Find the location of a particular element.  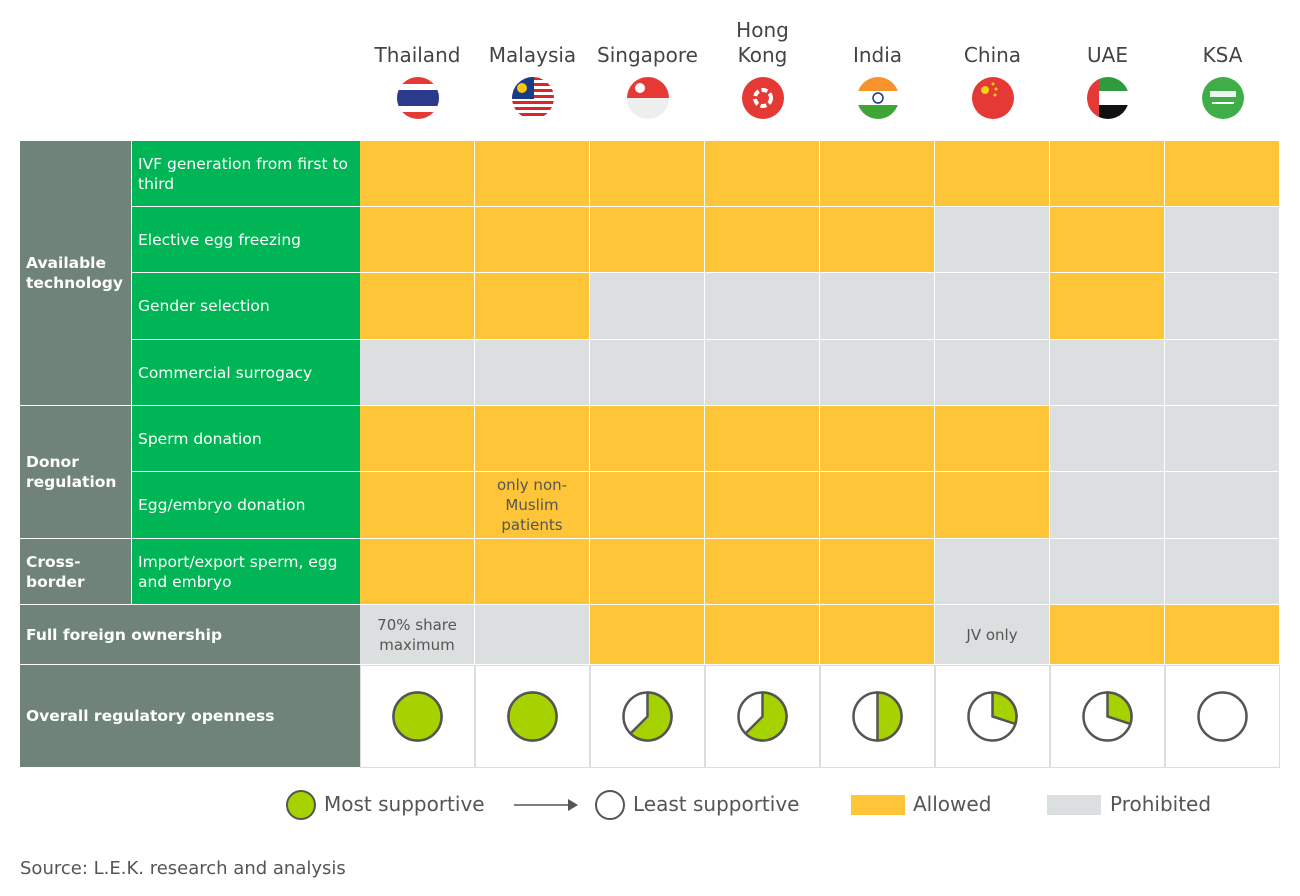

legend-arrowhead is located at coordinates (573, 805).